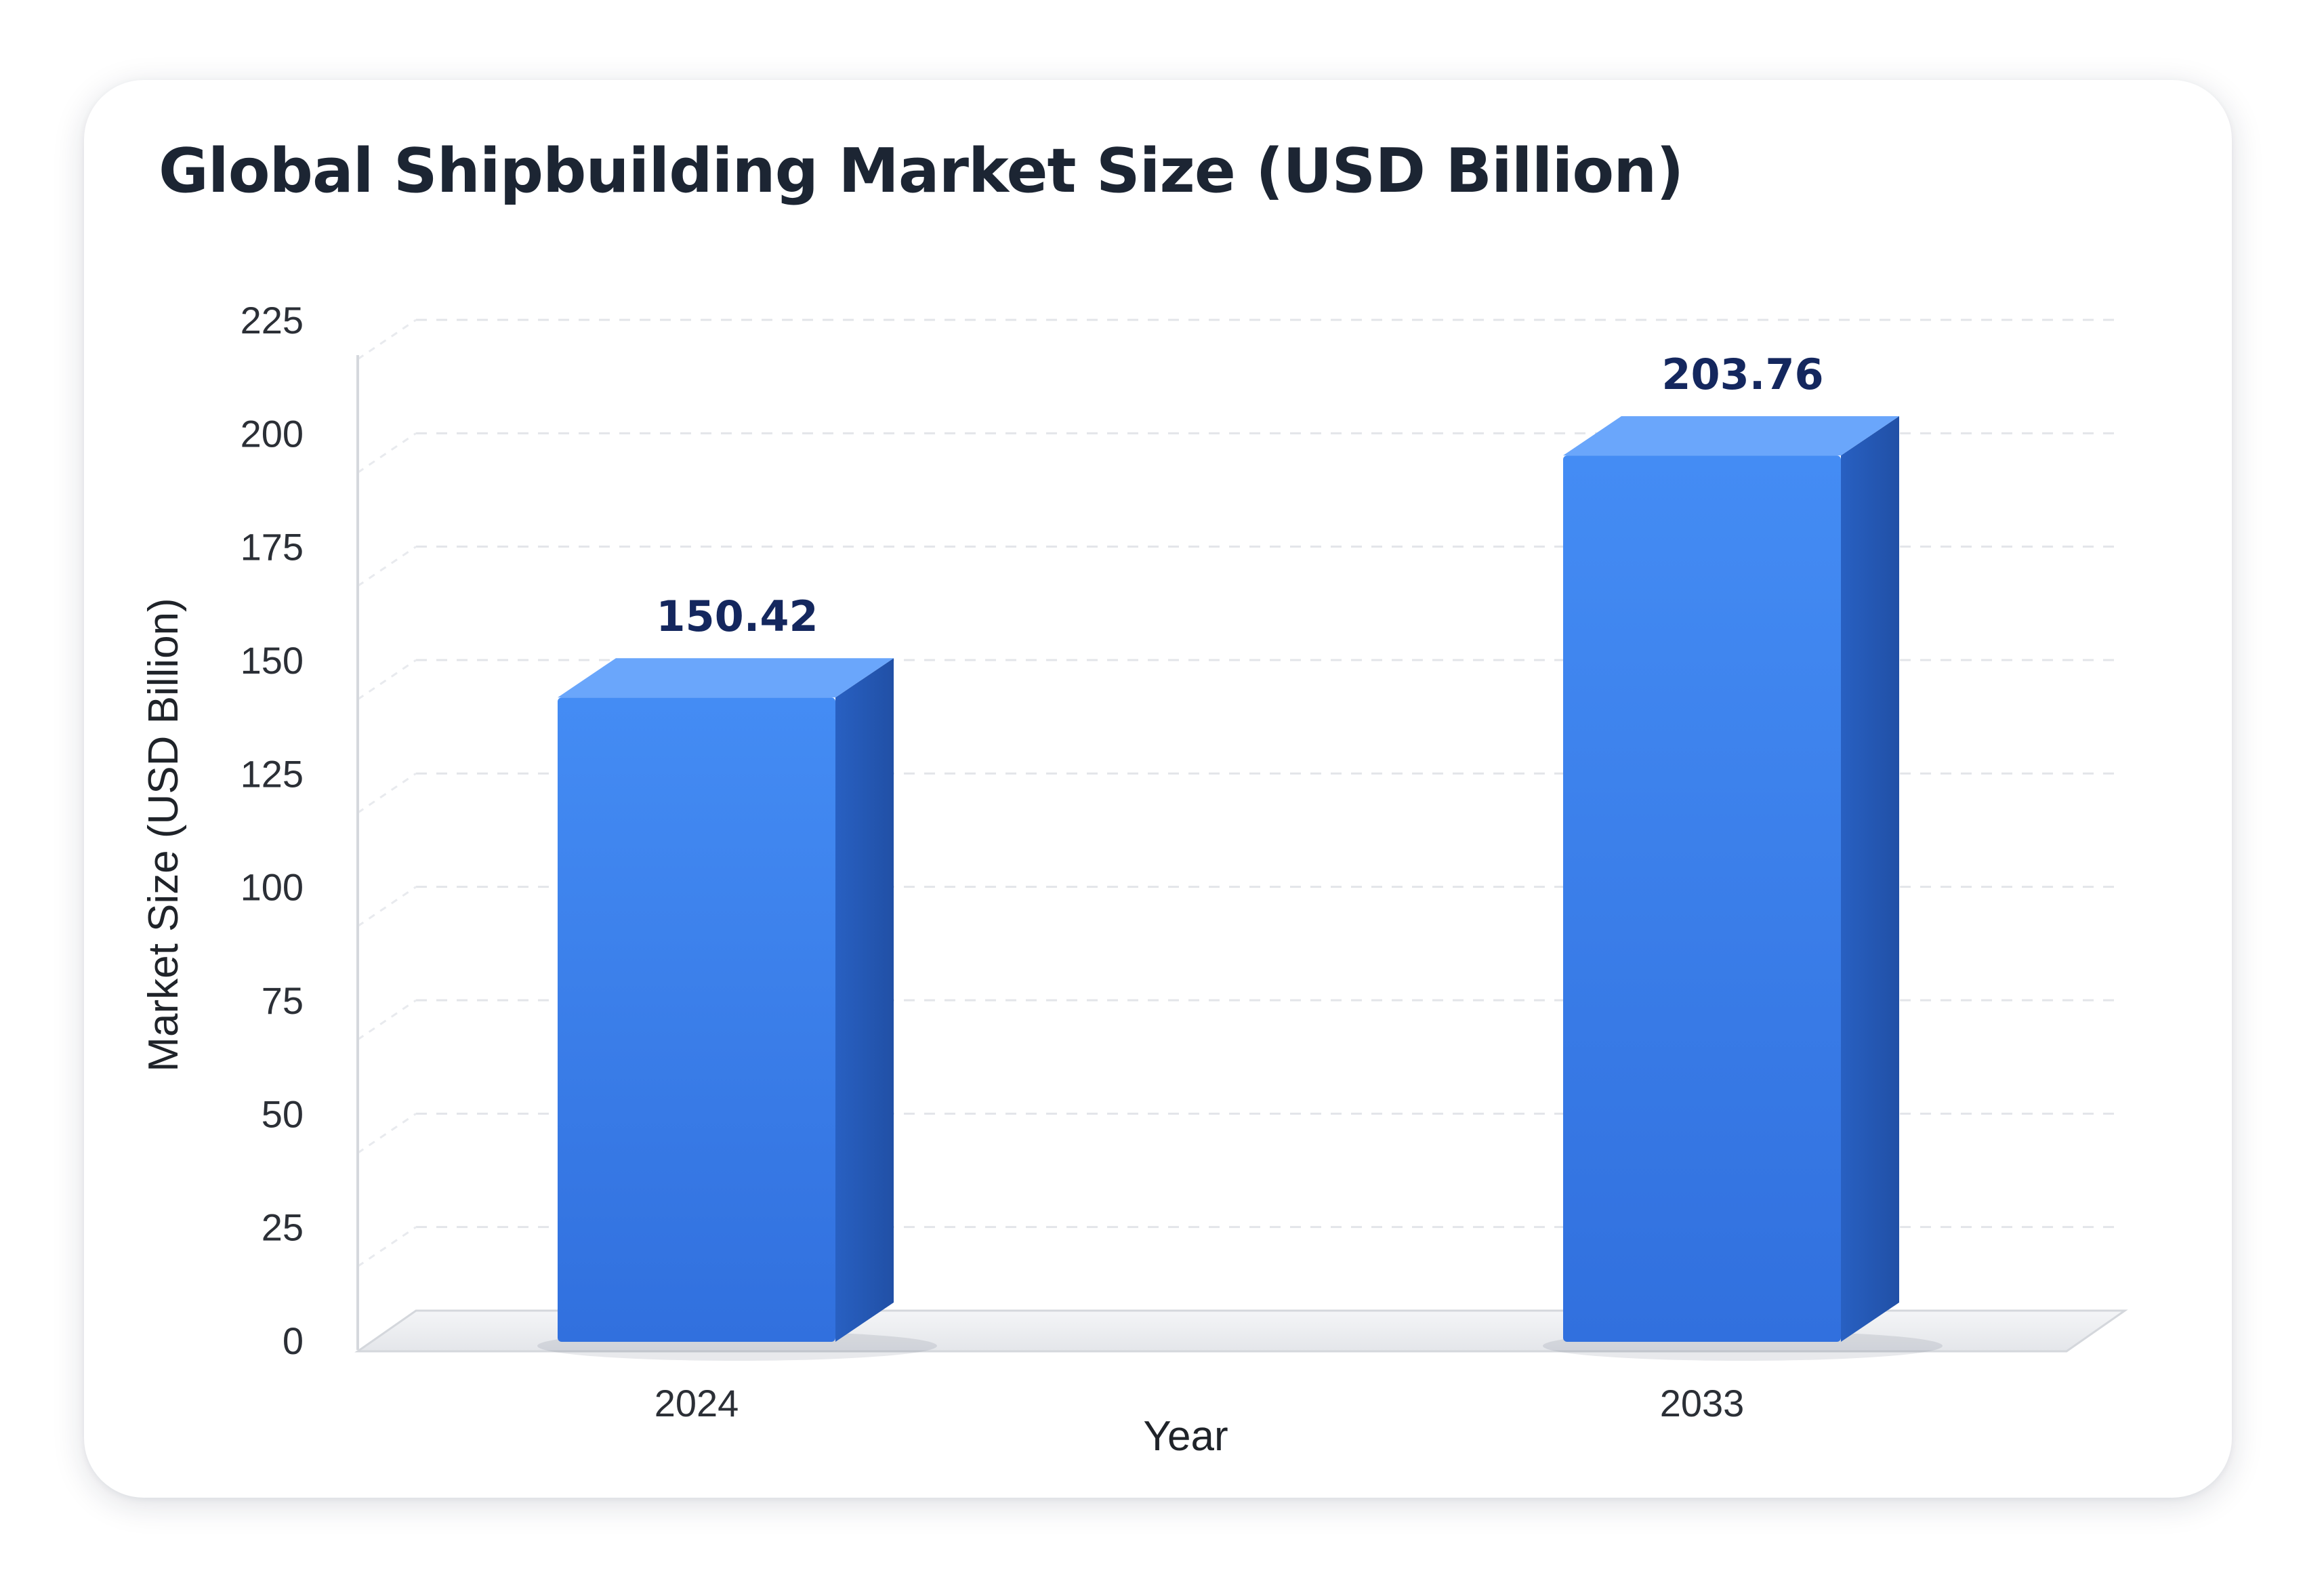 Image resolution: width=2324 pixels, height=1579 pixels. What do you see at coordinates (300, 830) in the screenshot?
I see `y-axis: 0 25 50 75 100 125 150 175 200 225` at bounding box center [300, 830].